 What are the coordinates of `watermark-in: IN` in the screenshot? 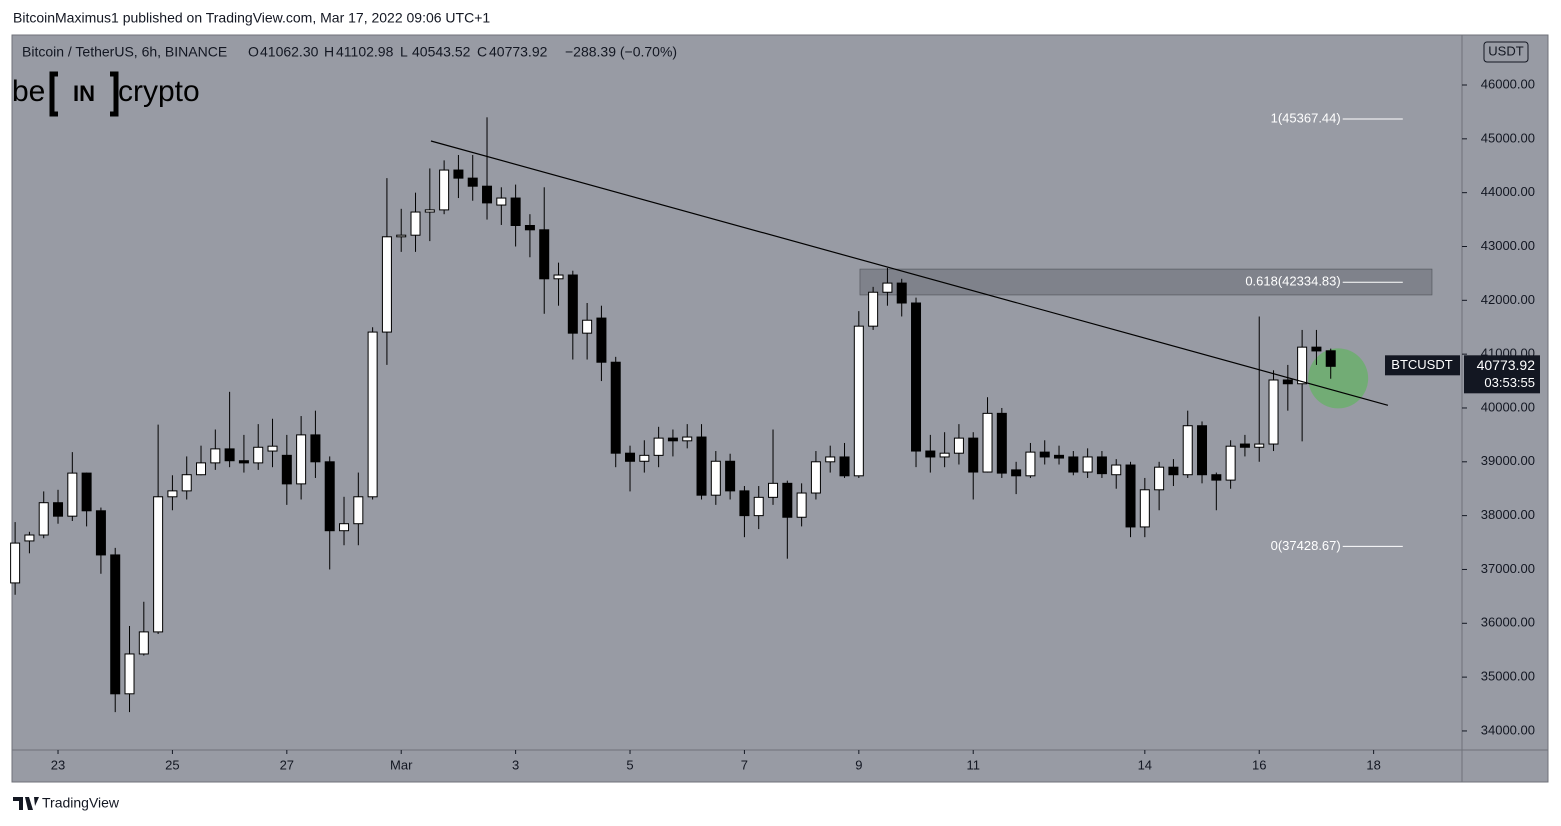 It's located at (84, 93).